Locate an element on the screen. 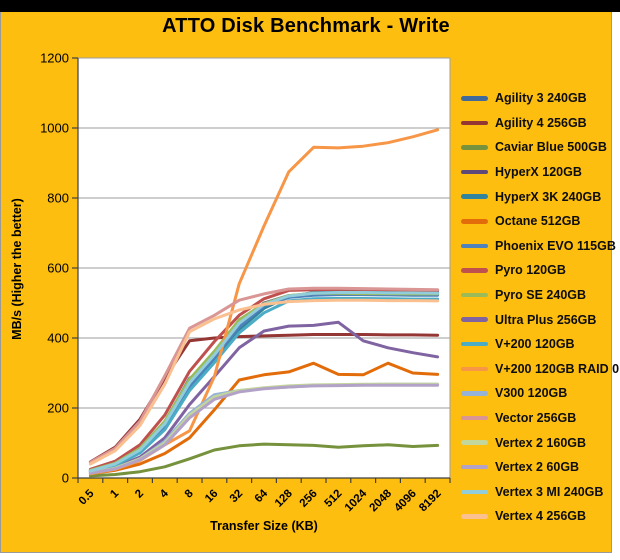 This screenshot has height=560, width=620. legend-swatch-v300-120gb is located at coordinates (474, 393).